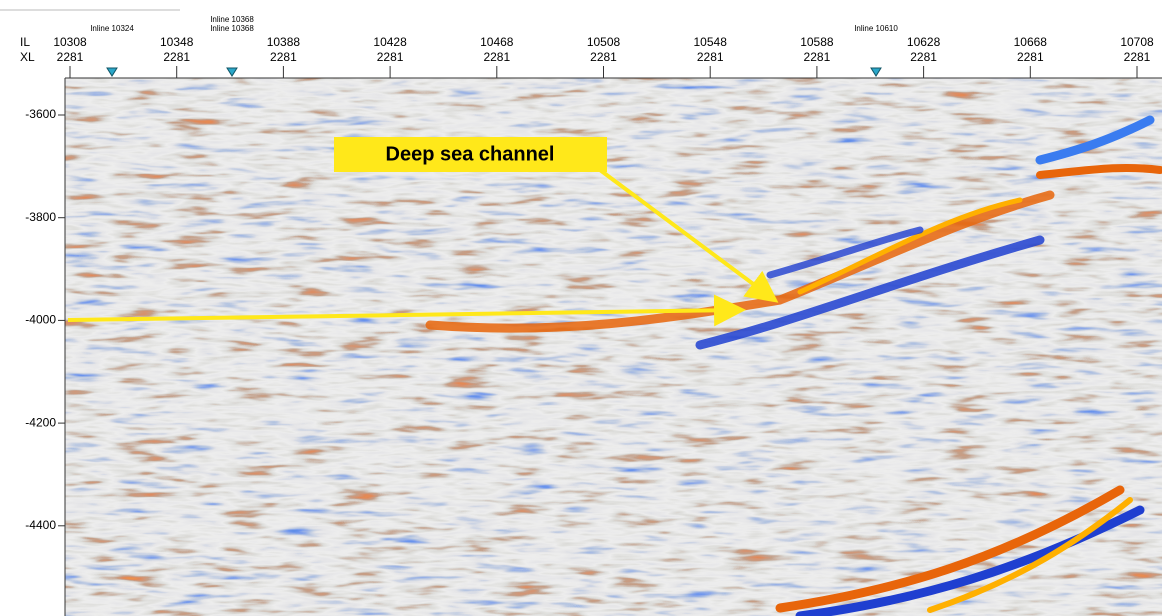  Describe the element at coordinates (177, 42) in the screenshot. I see `il-tick-label: 10348` at that location.